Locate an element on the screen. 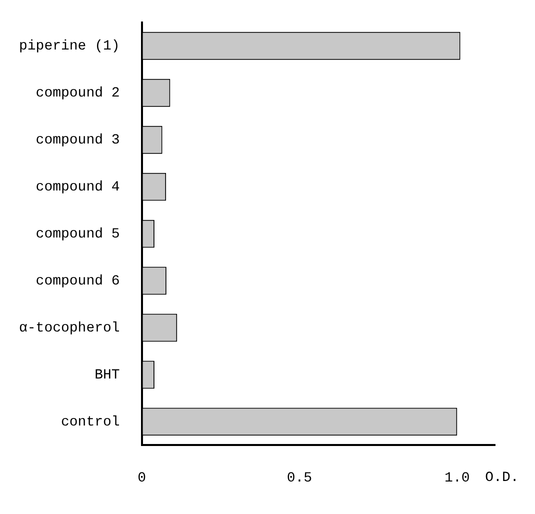  y-tick-label: compound 3 is located at coordinates (78, 140).